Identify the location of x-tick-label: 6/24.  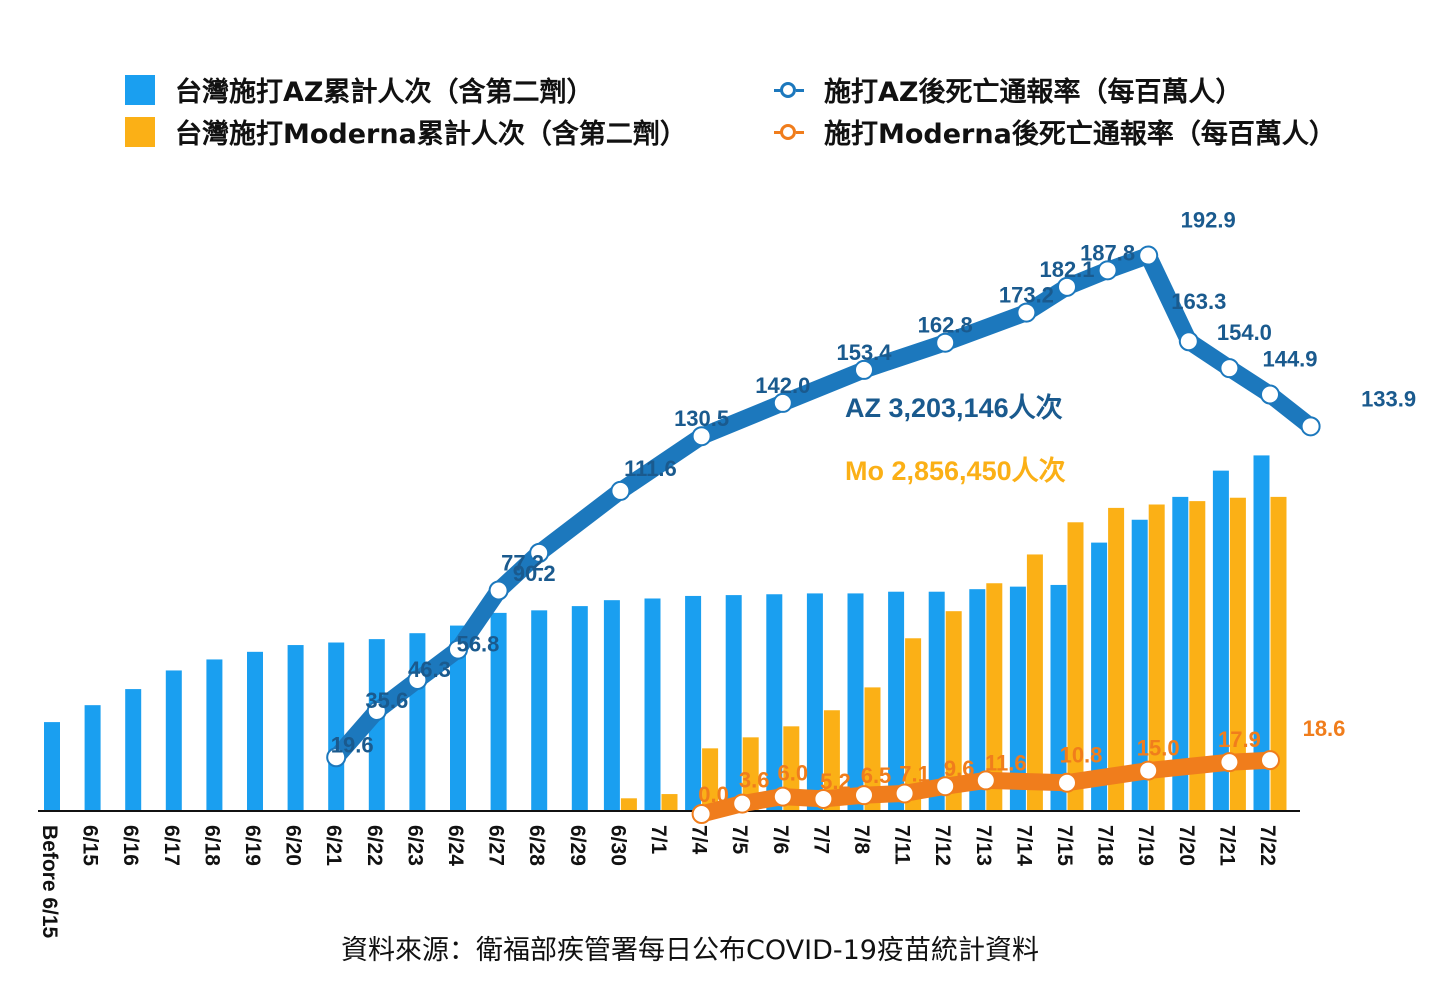
(455, 845).